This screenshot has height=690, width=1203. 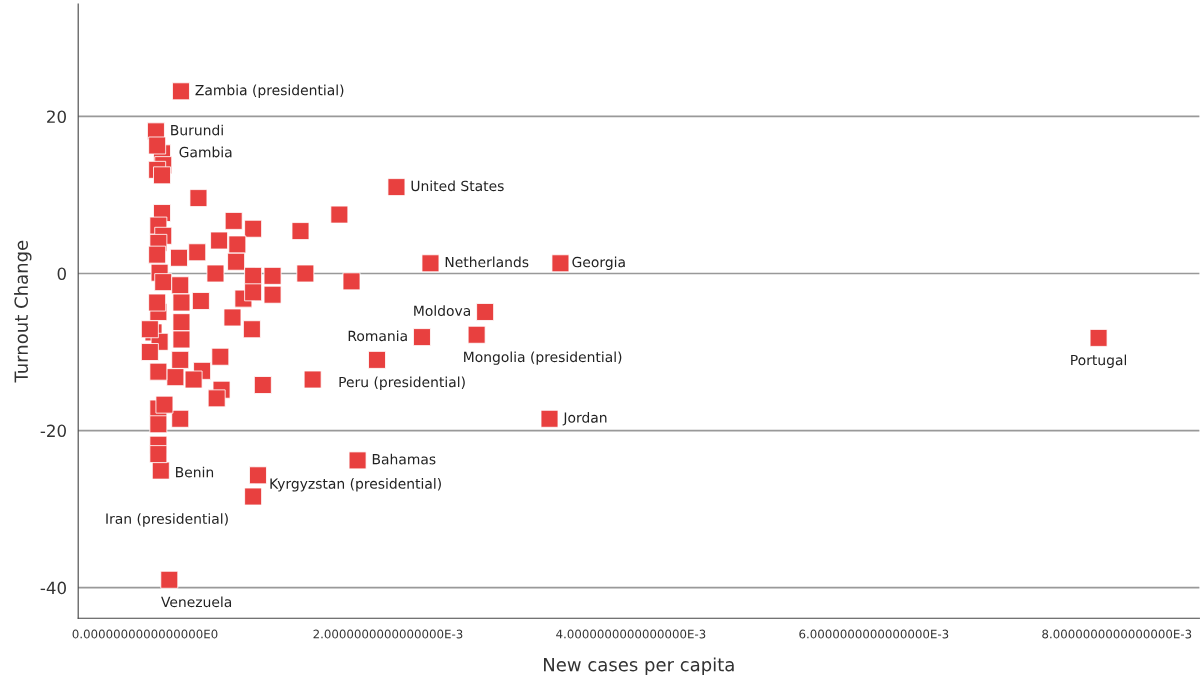 What do you see at coordinates (23, 311) in the screenshot?
I see `y-axis-title: Turnout Change` at bounding box center [23, 311].